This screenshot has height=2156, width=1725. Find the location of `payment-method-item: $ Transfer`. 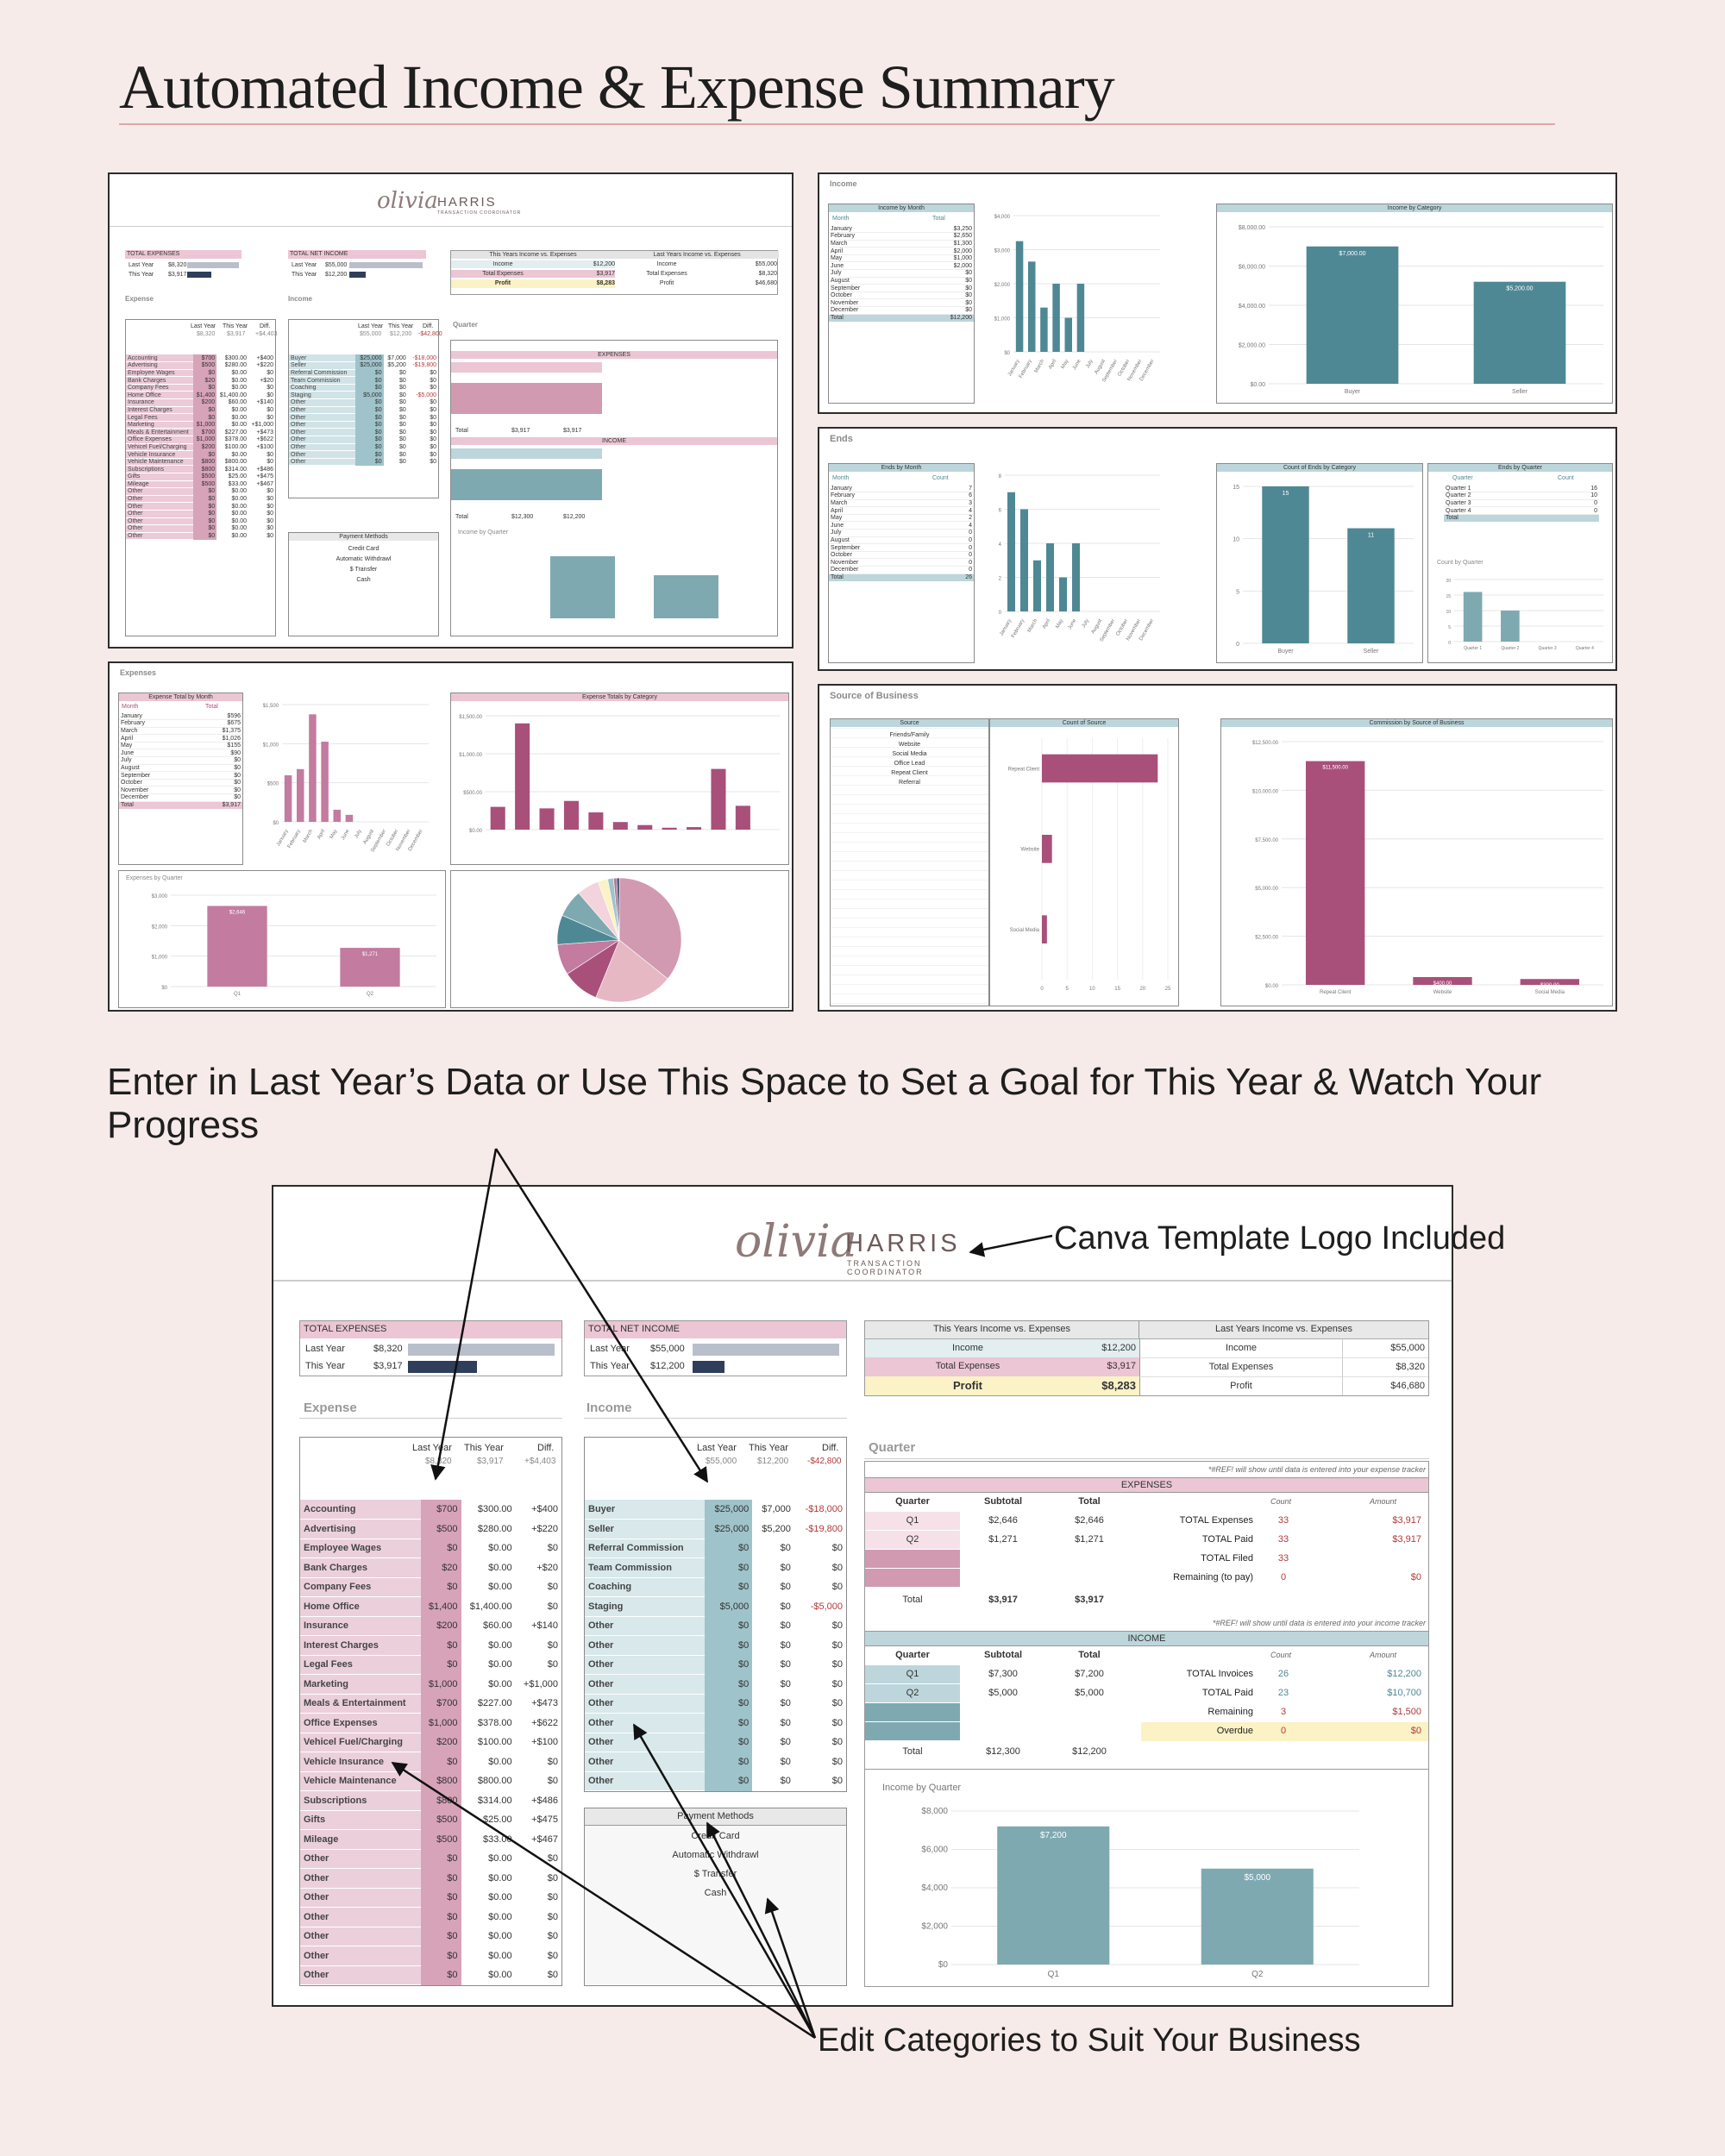

payment-method-item: $ Transfer is located at coordinates (715, 1874).